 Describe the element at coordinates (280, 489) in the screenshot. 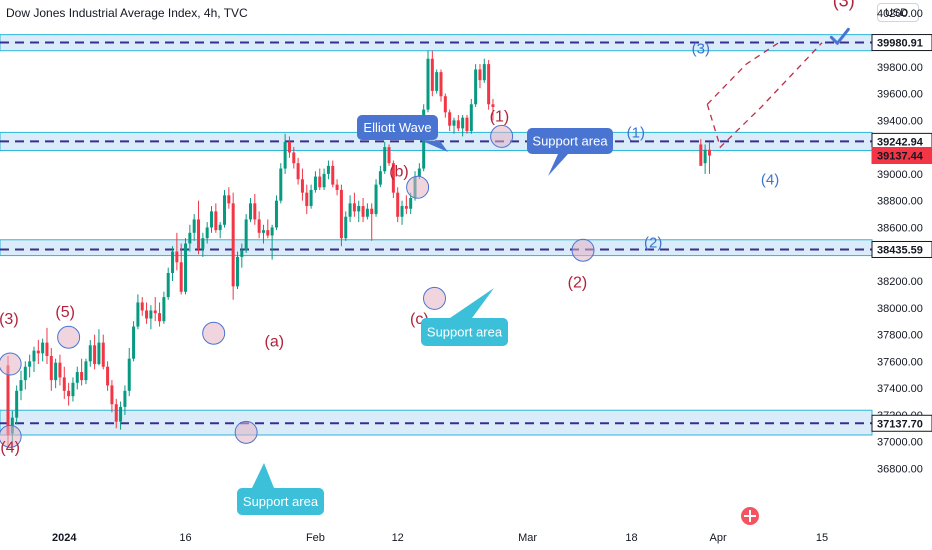

I see `callout: Support area` at that location.